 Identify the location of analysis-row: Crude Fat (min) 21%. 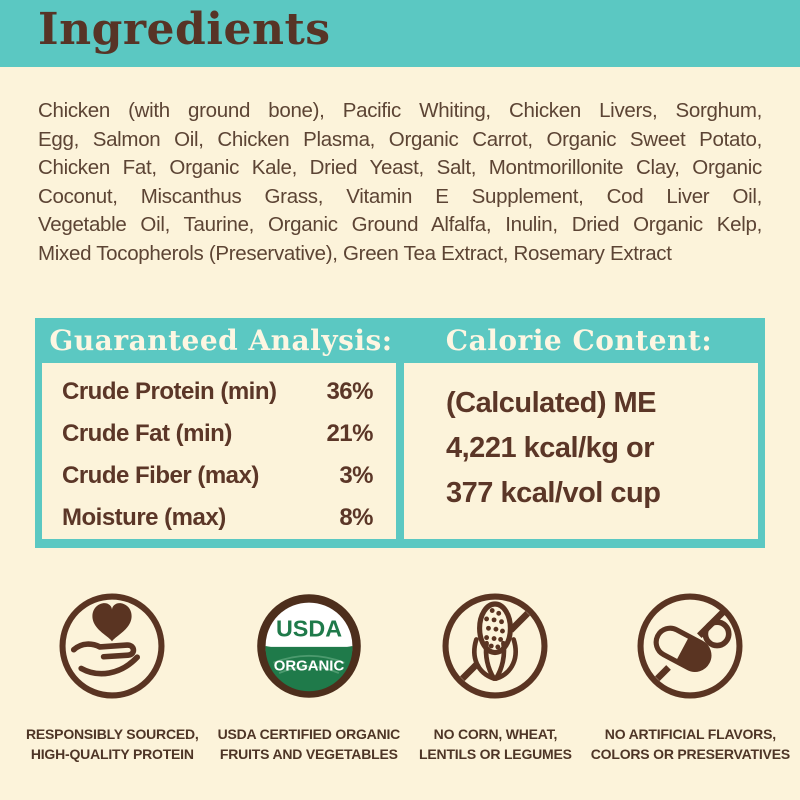
(217, 434).